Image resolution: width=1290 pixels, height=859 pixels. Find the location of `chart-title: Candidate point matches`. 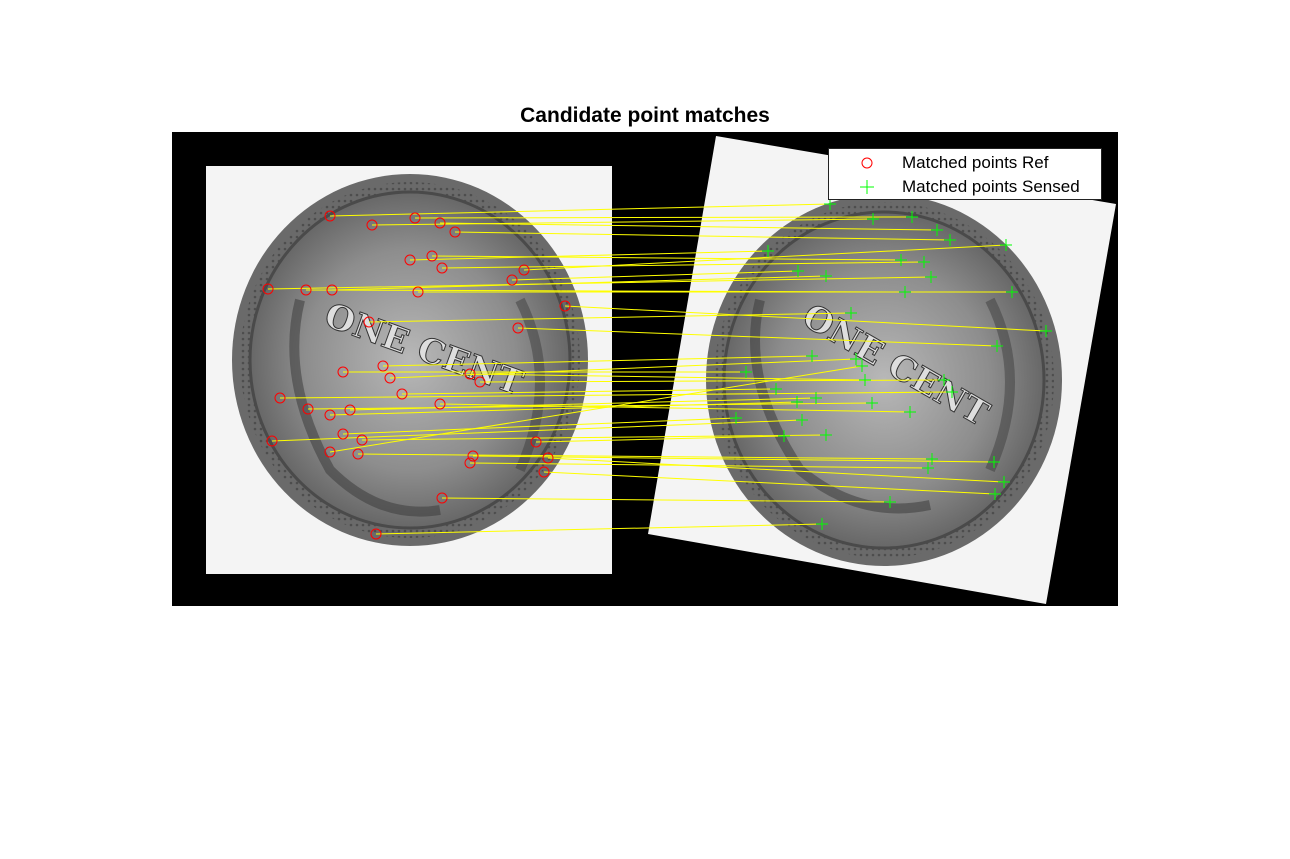

chart-title: Candidate point matches is located at coordinates (645, 115).